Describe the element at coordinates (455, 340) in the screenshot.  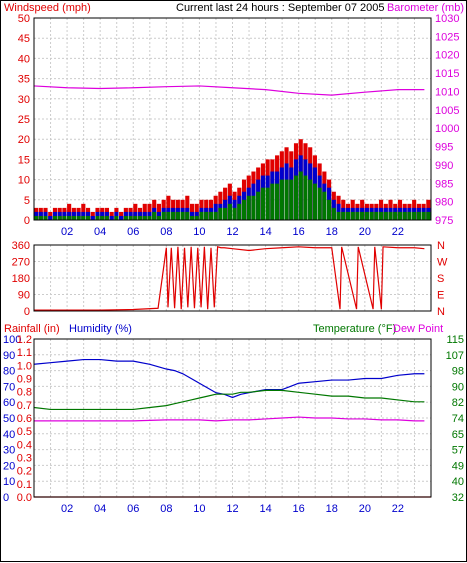
I see `temperature-tick-label: 115` at that location.